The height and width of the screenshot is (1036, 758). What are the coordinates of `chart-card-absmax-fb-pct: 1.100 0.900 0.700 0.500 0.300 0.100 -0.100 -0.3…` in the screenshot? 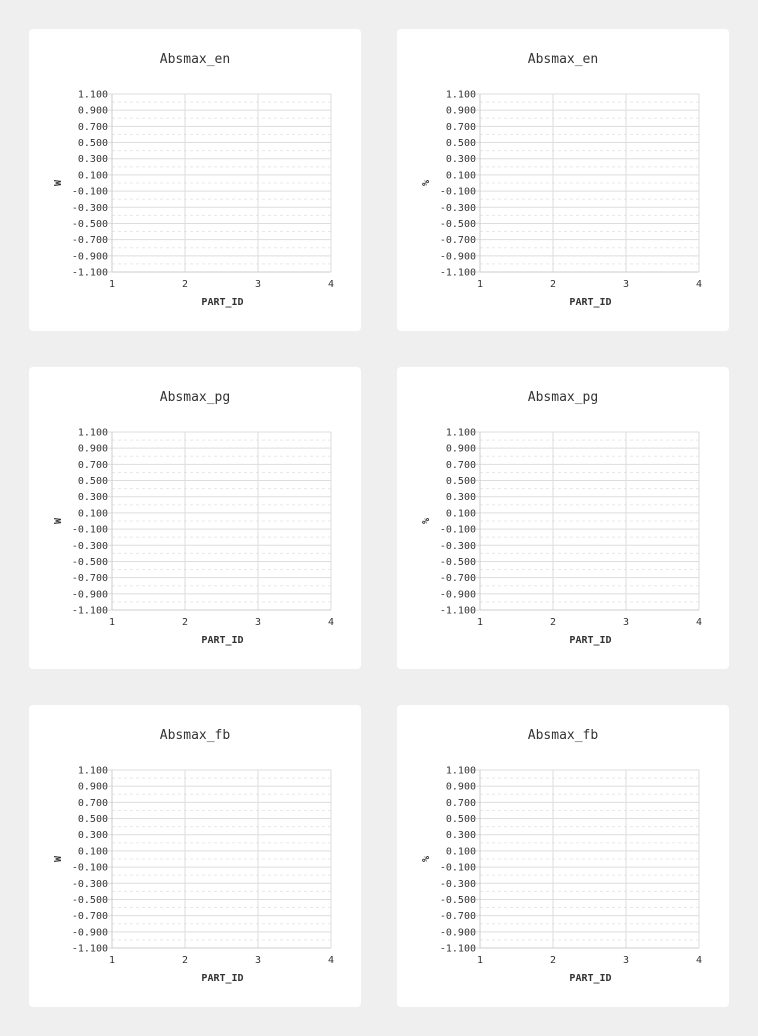 It's located at (563, 856).